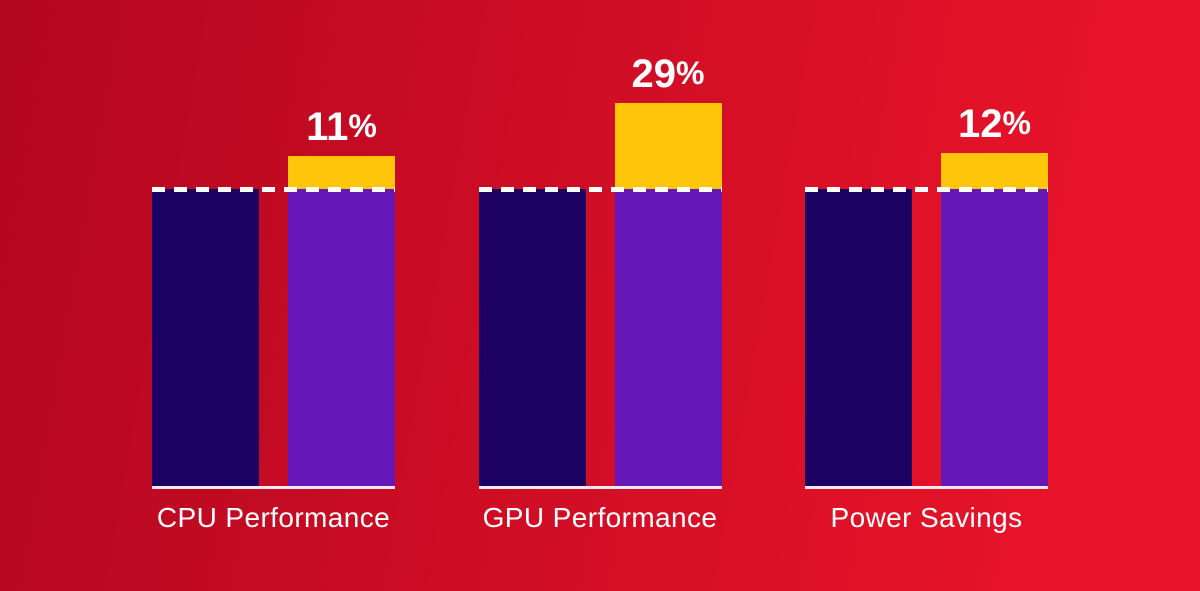  What do you see at coordinates (600, 517) in the screenshot?
I see `category-label: GPU Performance` at bounding box center [600, 517].